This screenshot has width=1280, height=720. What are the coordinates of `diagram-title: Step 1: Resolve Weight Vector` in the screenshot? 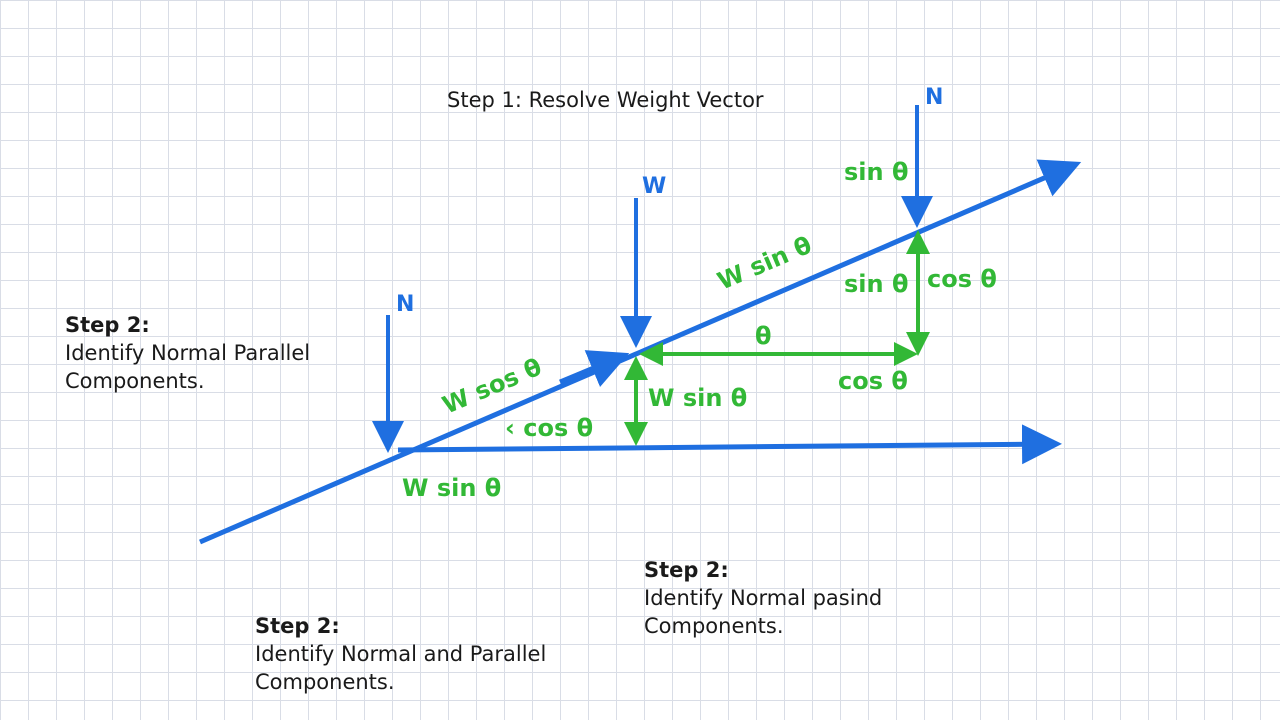 It's located at (605, 100).